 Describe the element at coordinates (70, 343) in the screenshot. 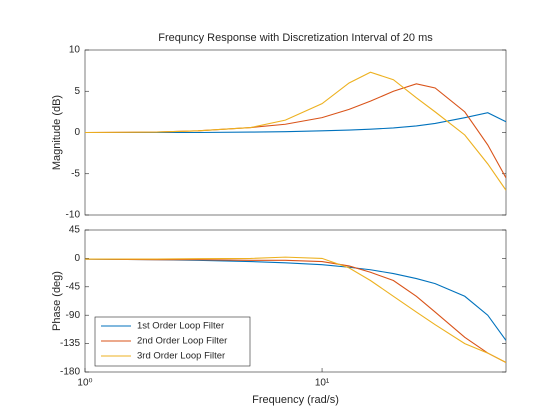

I see `y-tick-label: -135` at that location.